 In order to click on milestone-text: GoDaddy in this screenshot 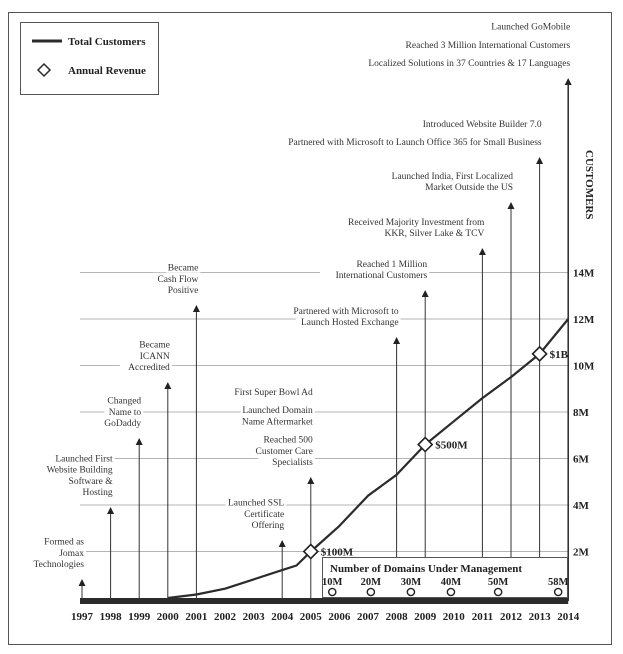, I will do `click(122, 424)`.